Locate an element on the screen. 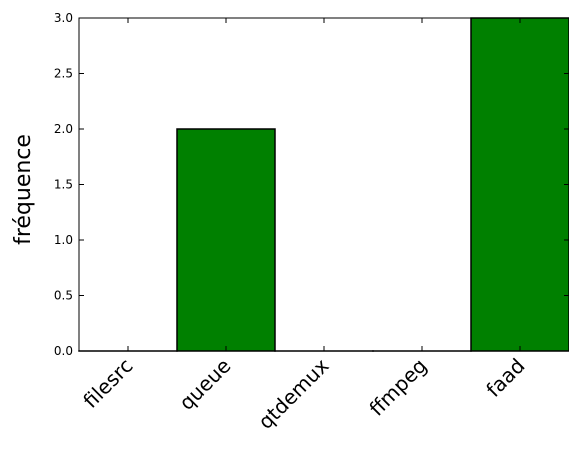  y-tick-label: 1.0 is located at coordinates (63, 240).